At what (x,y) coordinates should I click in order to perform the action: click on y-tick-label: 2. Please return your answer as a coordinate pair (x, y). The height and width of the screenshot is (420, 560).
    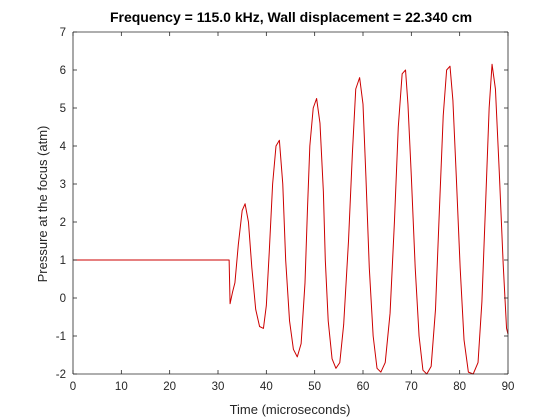
    Looking at the image, I should click on (63, 223).